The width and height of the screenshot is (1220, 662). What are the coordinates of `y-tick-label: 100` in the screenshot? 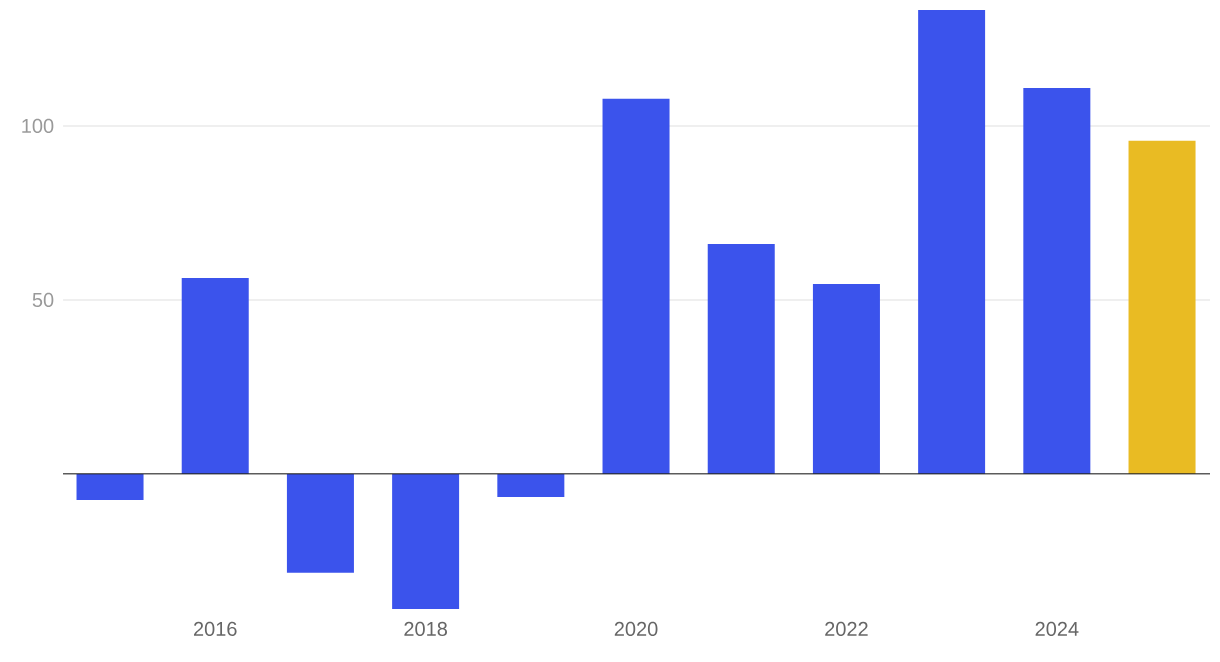 It's located at (38, 125).